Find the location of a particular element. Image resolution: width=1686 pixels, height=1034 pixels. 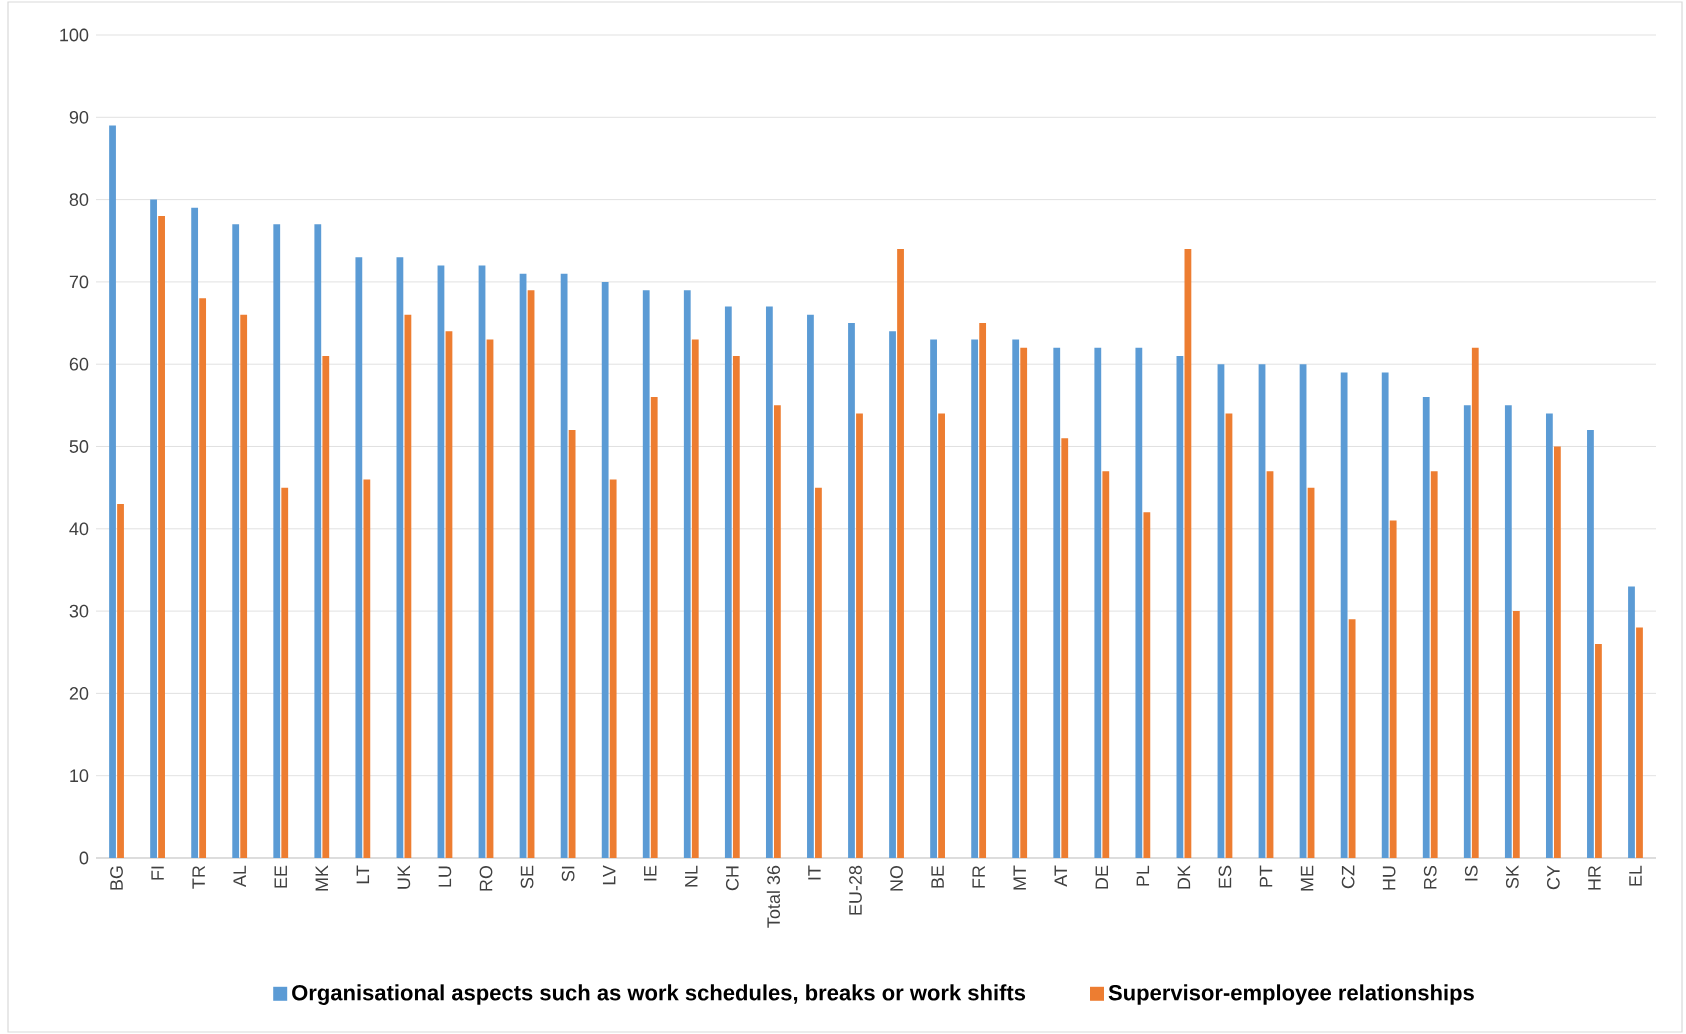

x-tick-label: Total 36 is located at coordinates (773, 896).